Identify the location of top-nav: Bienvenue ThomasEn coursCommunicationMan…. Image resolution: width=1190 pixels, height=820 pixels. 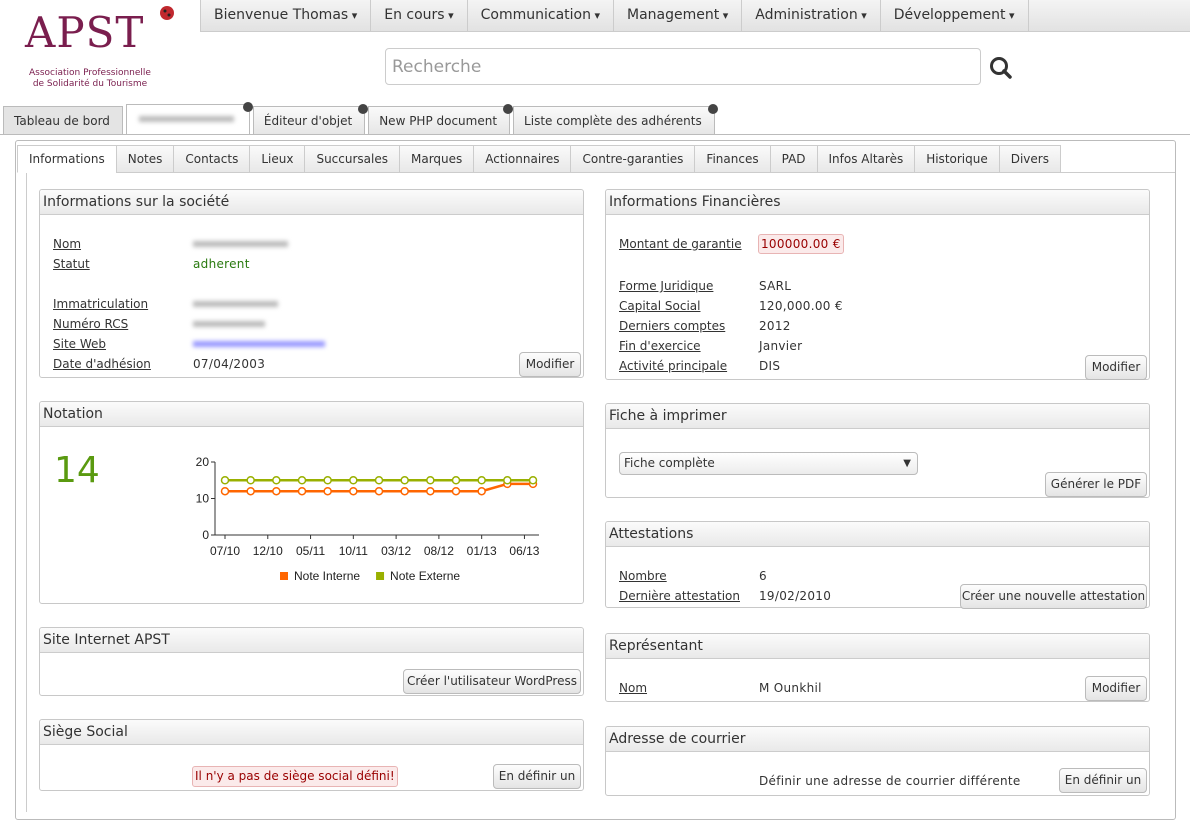
(695, 16).